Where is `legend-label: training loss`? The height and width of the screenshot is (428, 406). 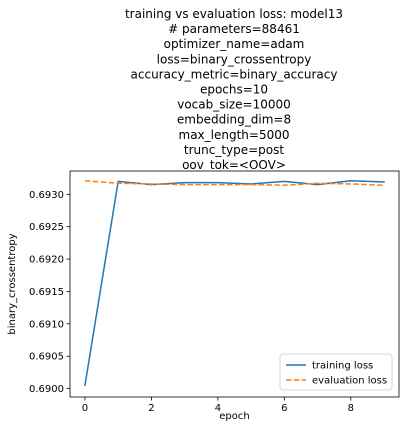
legend-label: training loss is located at coordinates (342, 366).